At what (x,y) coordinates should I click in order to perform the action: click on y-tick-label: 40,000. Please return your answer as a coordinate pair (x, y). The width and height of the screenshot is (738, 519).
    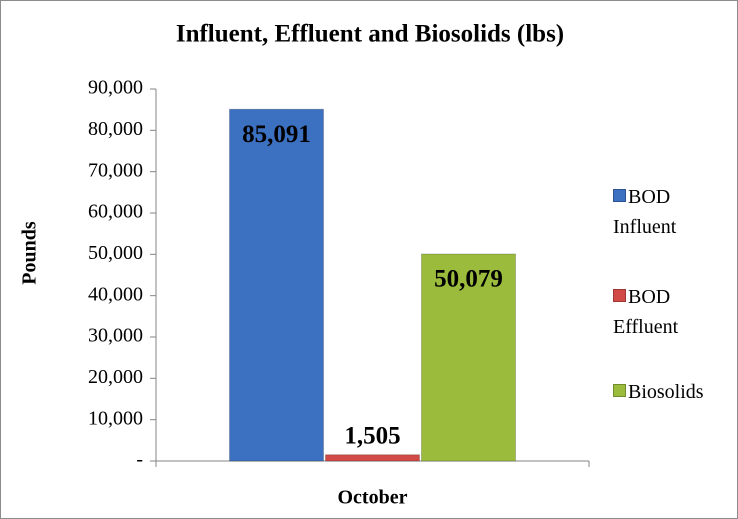
    Looking at the image, I should click on (115, 294).